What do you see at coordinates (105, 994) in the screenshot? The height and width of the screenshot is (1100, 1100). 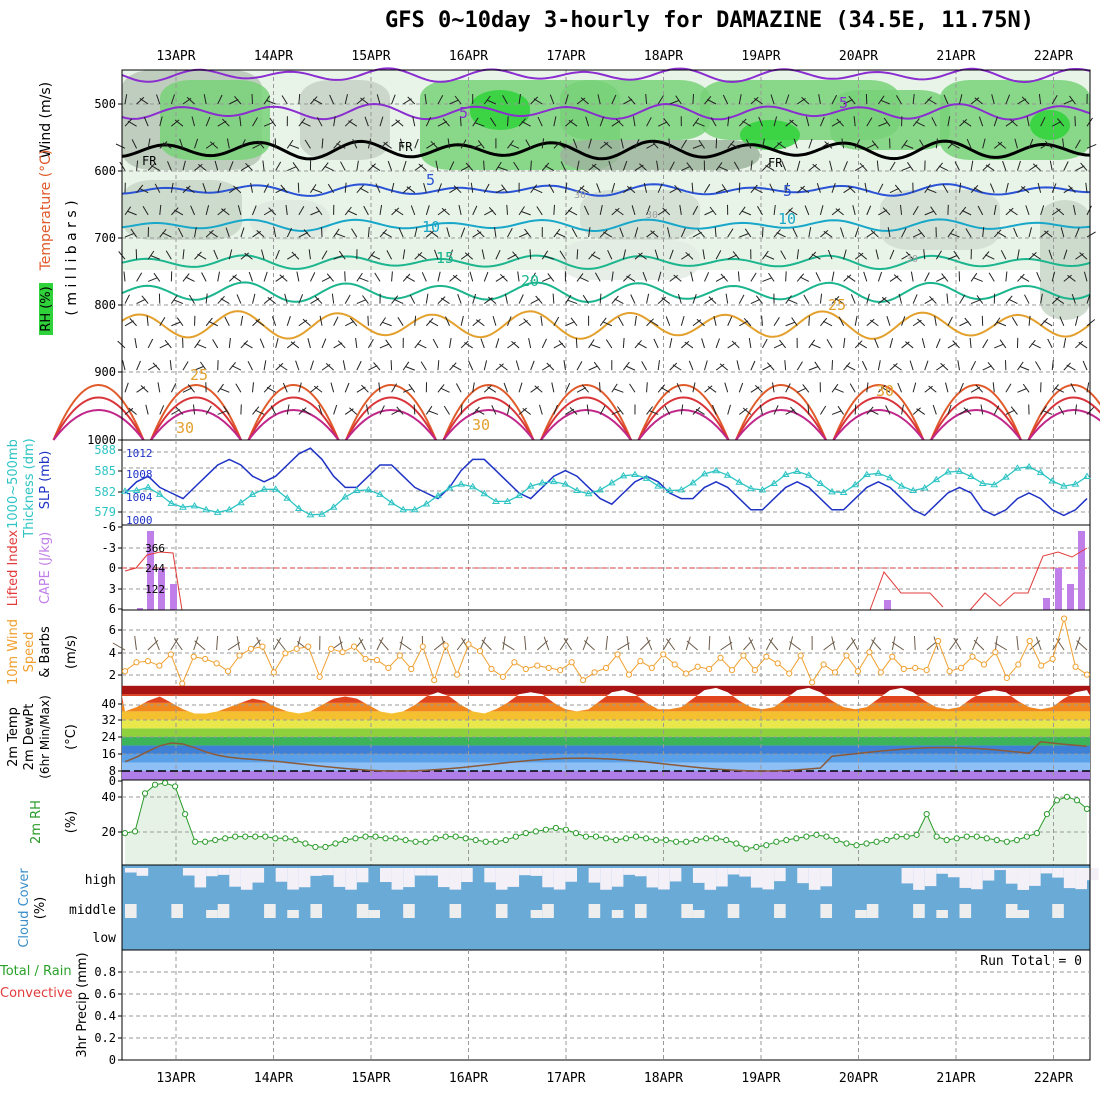 I see `tick-label: 0.6` at bounding box center [105, 994].